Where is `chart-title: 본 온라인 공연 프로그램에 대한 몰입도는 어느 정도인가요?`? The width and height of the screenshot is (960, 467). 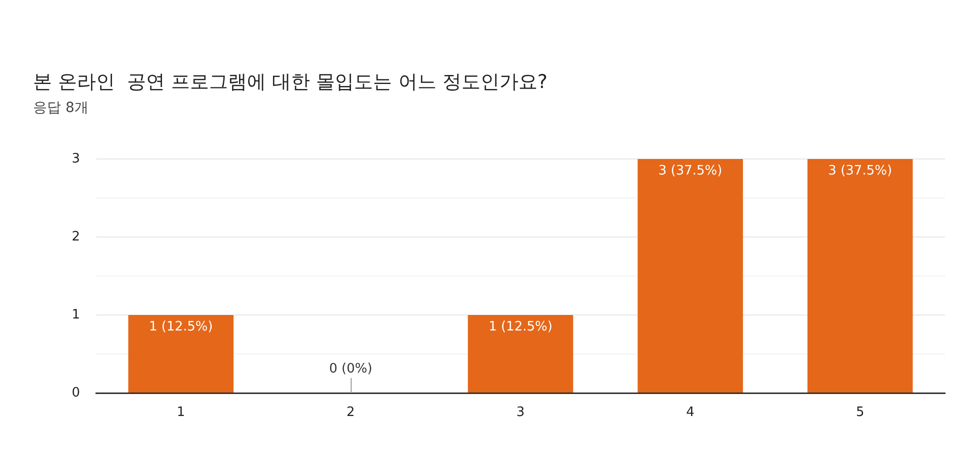
chart-title: 본 온라인 공연 프로그램에 대한 몰입도는 어느 정도인가요? is located at coordinates (290, 82).